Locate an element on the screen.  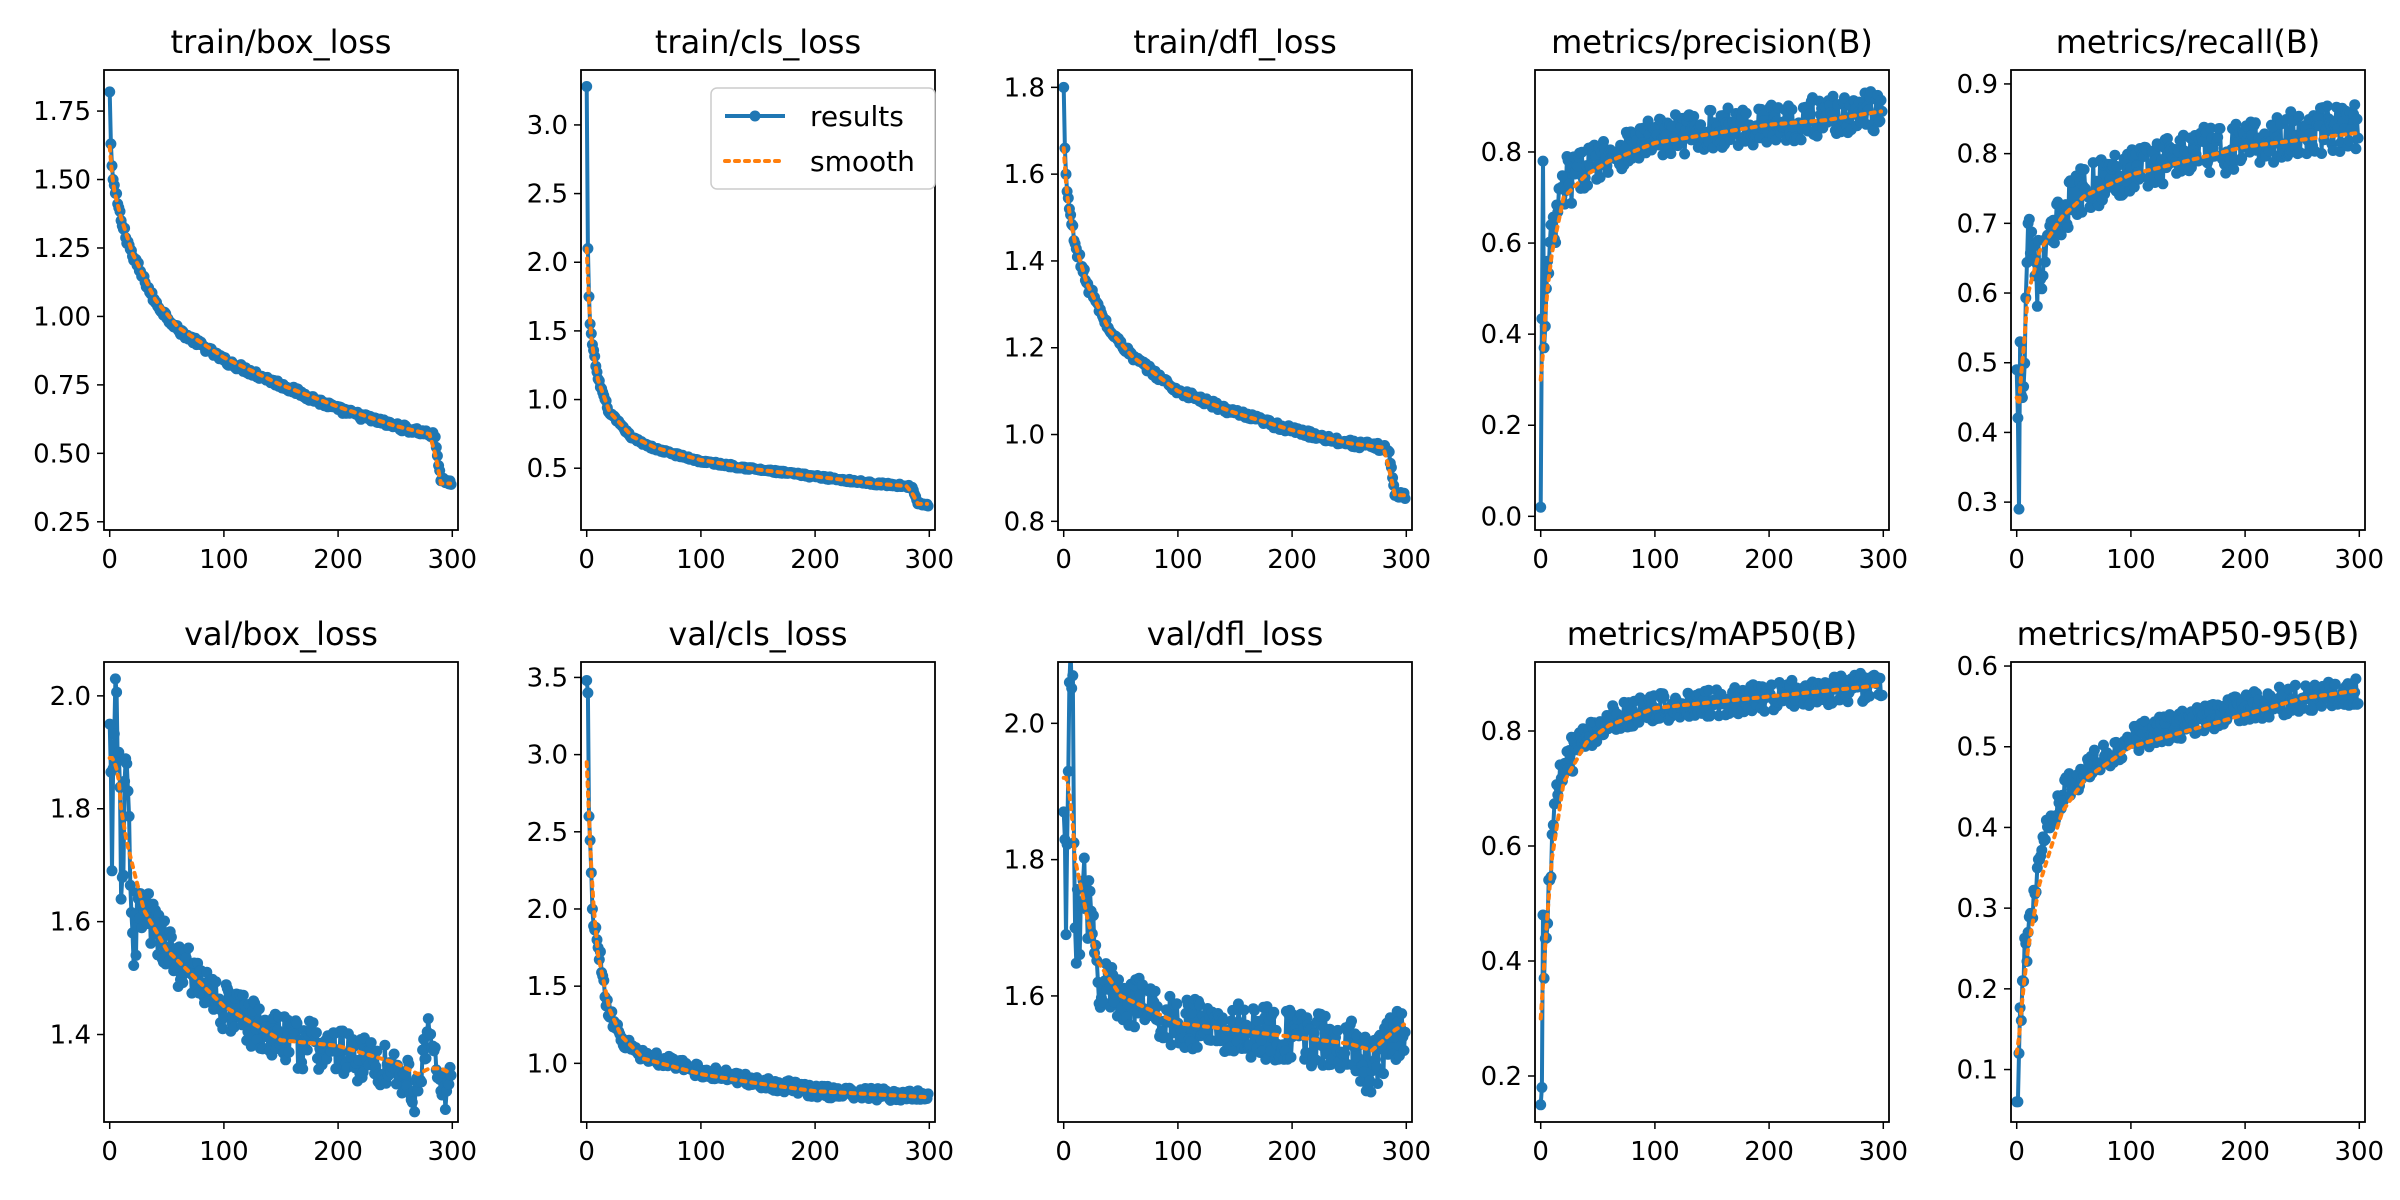
y-tick-label: 0.4 is located at coordinates (1501, 335).